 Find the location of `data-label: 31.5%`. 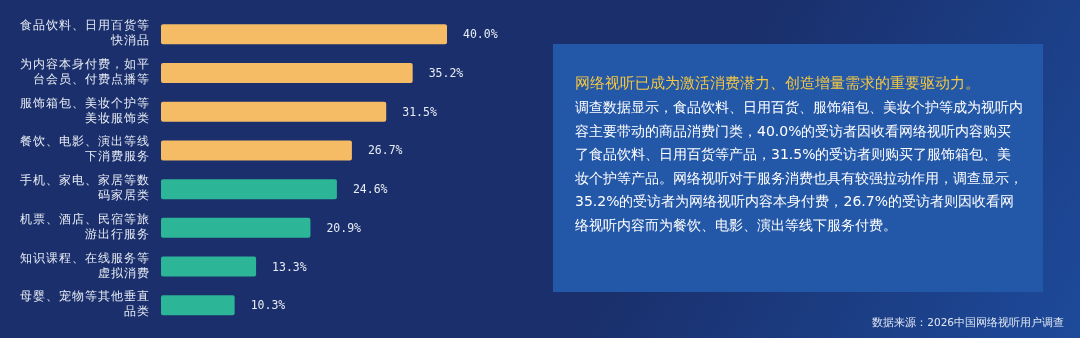

data-label: 31.5% is located at coordinates (419, 111).